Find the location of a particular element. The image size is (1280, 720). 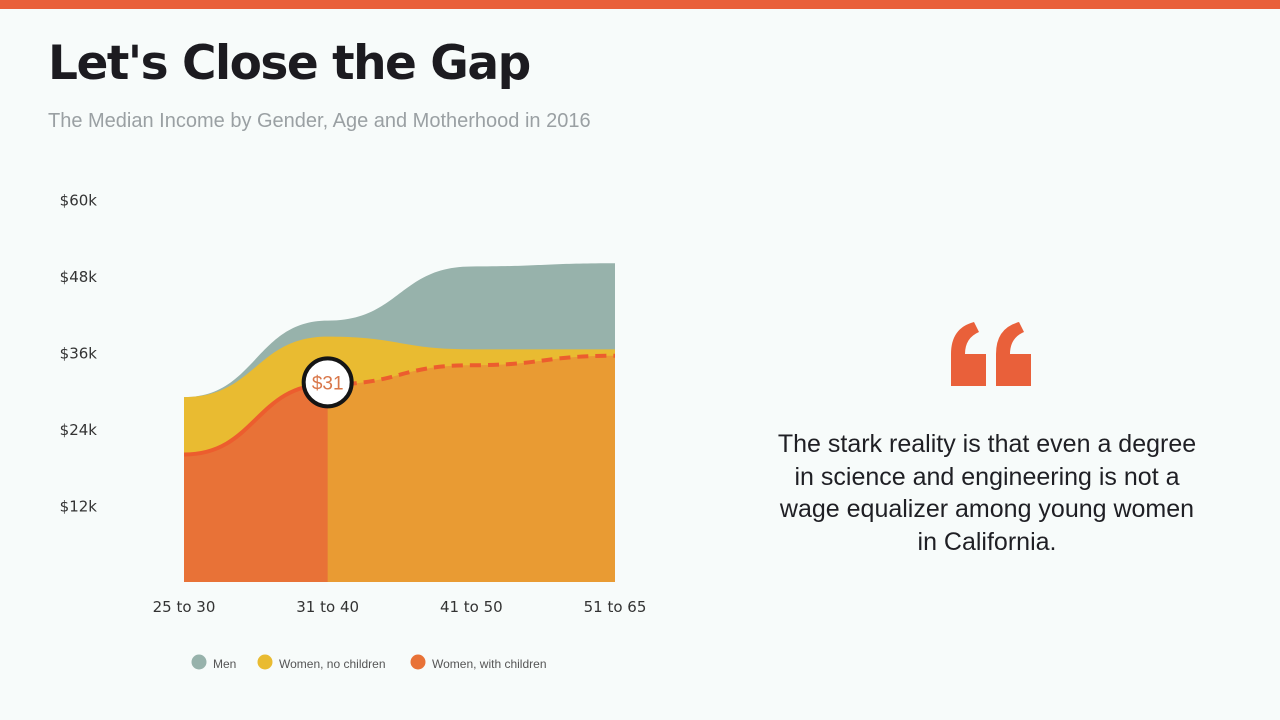

y-tick-label: $24k is located at coordinates (79, 430).